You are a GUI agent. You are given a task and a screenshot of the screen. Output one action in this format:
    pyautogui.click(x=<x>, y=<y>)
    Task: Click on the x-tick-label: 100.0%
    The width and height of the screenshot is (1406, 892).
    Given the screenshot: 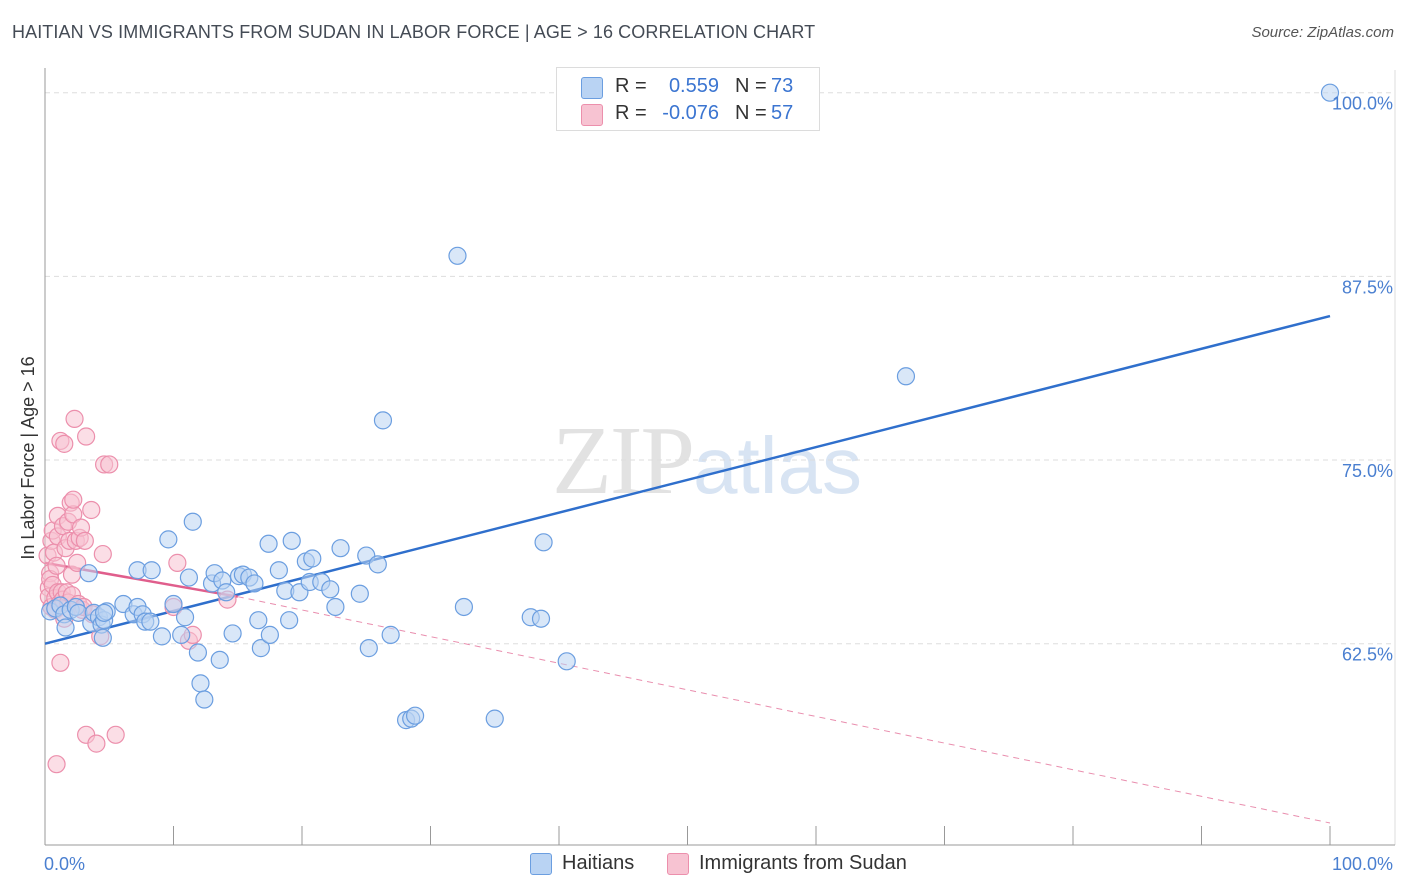 What is the action you would take?
    pyautogui.click(x=1362, y=864)
    